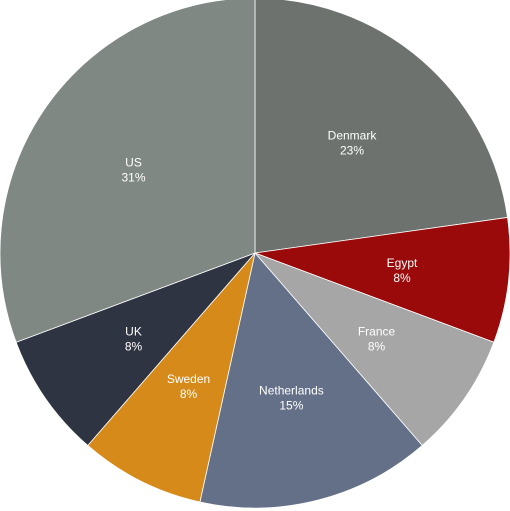 Image resolution: width=510 pixels, height=511 pixels. What do you see at coordinates (377, 346) in the screenshot?
I see `slice-value-france: 8%` at bounding box center [377, 346].